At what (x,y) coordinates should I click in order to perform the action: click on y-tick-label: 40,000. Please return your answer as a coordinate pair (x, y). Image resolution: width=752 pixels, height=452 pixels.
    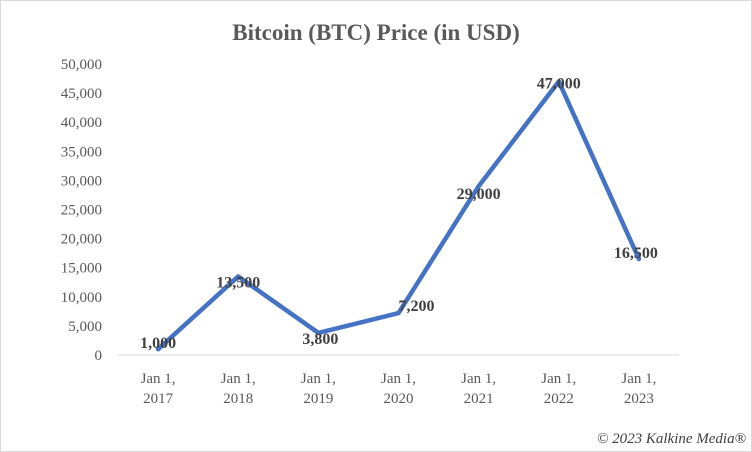
    Looking at the image, I should click on (81, 123).